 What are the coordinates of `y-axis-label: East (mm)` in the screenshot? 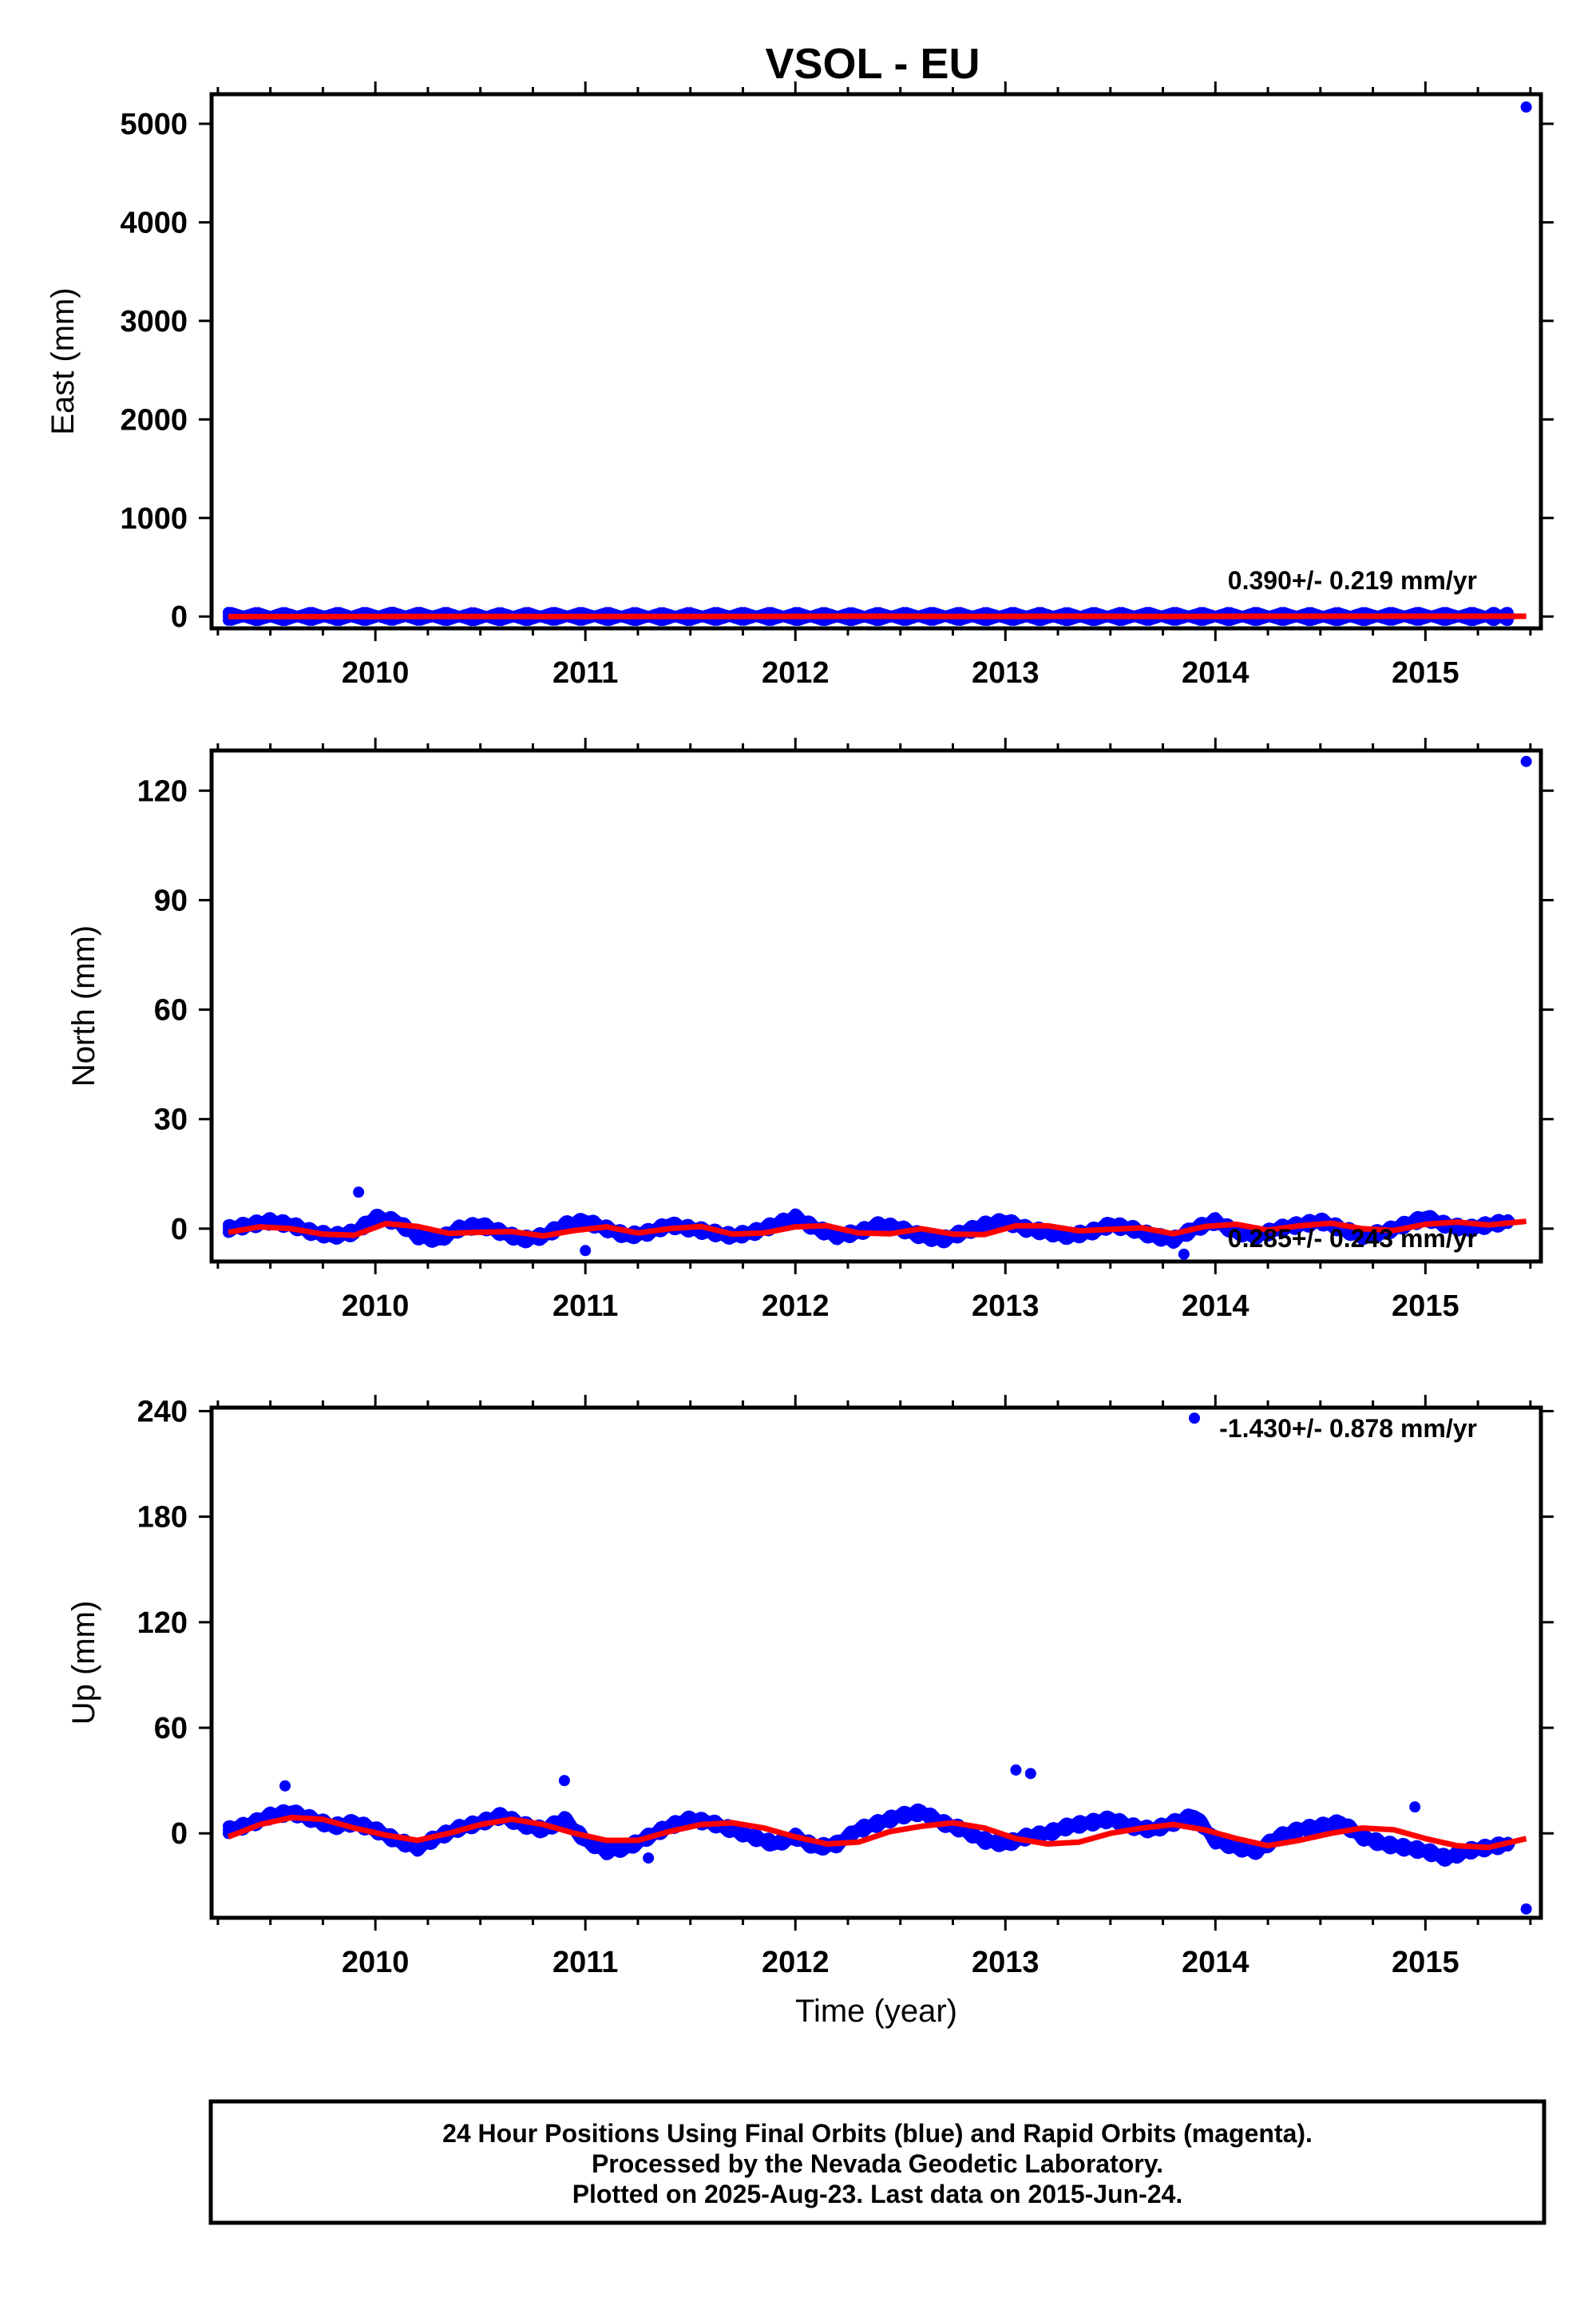 It's located at (63, 360).